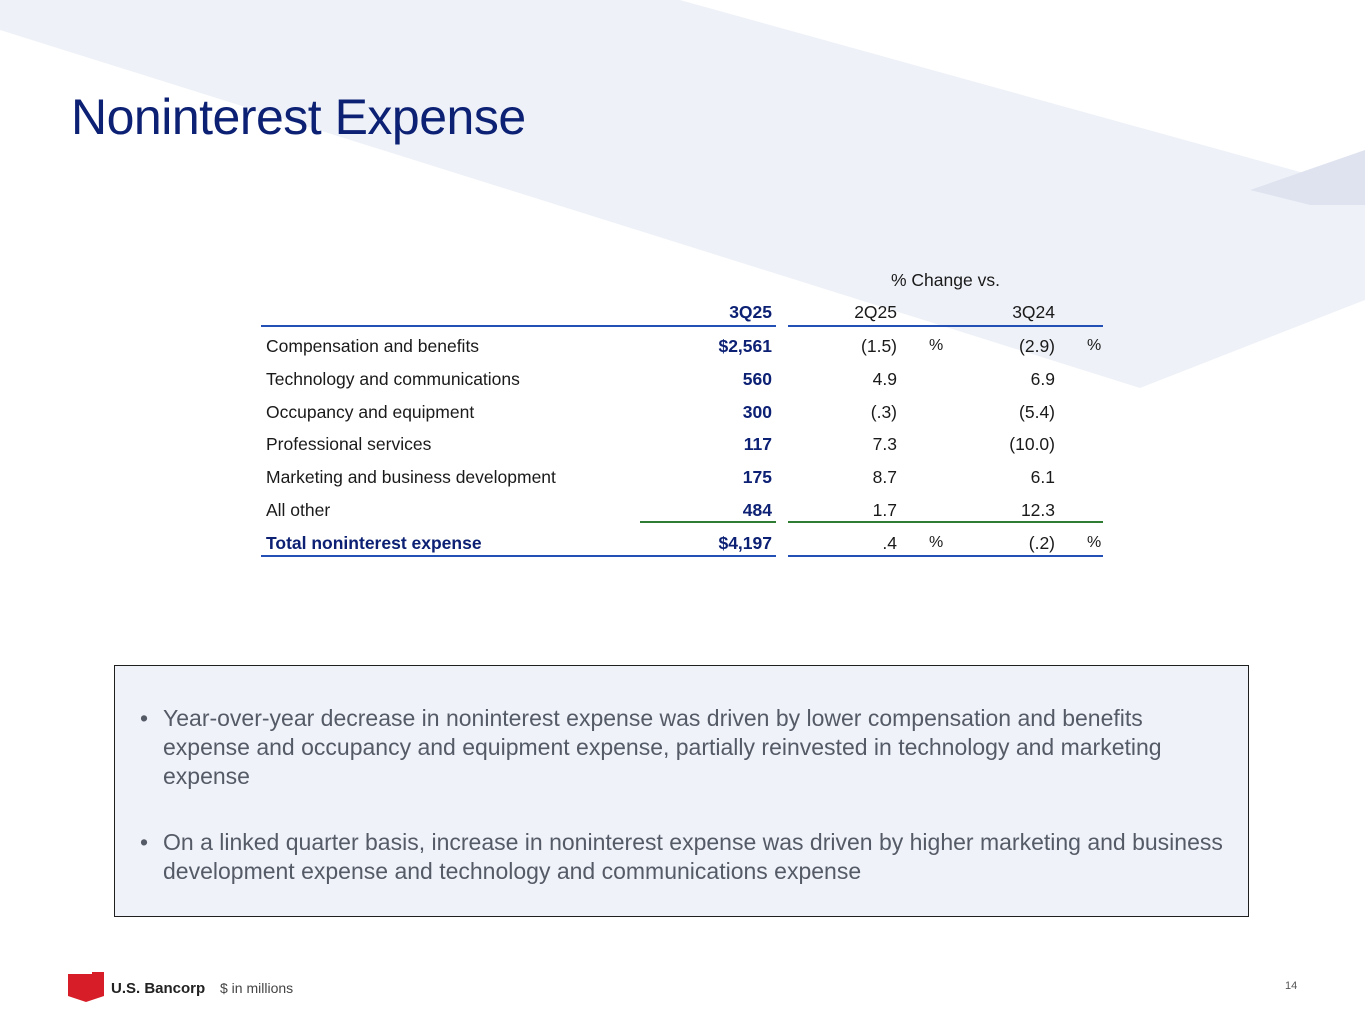 The image size is (1365, 1024). What do you see at coordinates (945, 522) in the screenshot?
I see `subtotal-rule-right` at bounding box center [945, 522].